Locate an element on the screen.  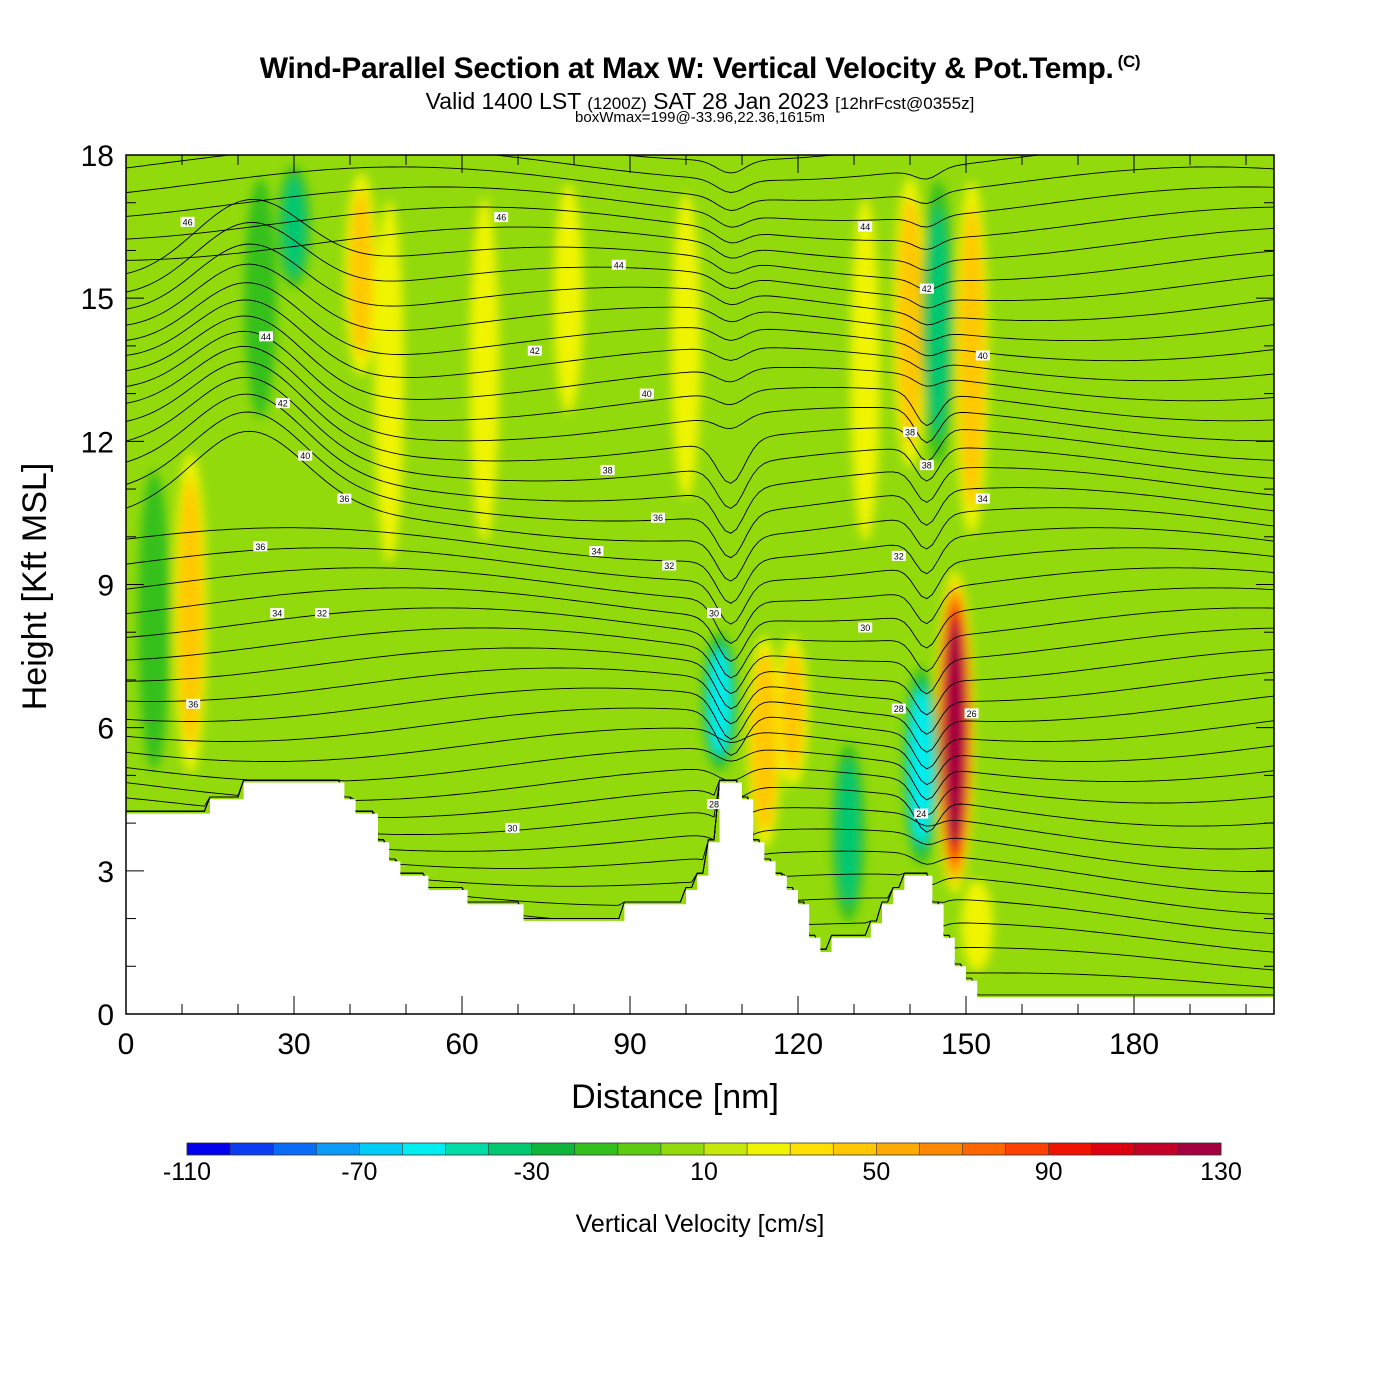
theta-label: 26 is located at coordinates (971, 713).